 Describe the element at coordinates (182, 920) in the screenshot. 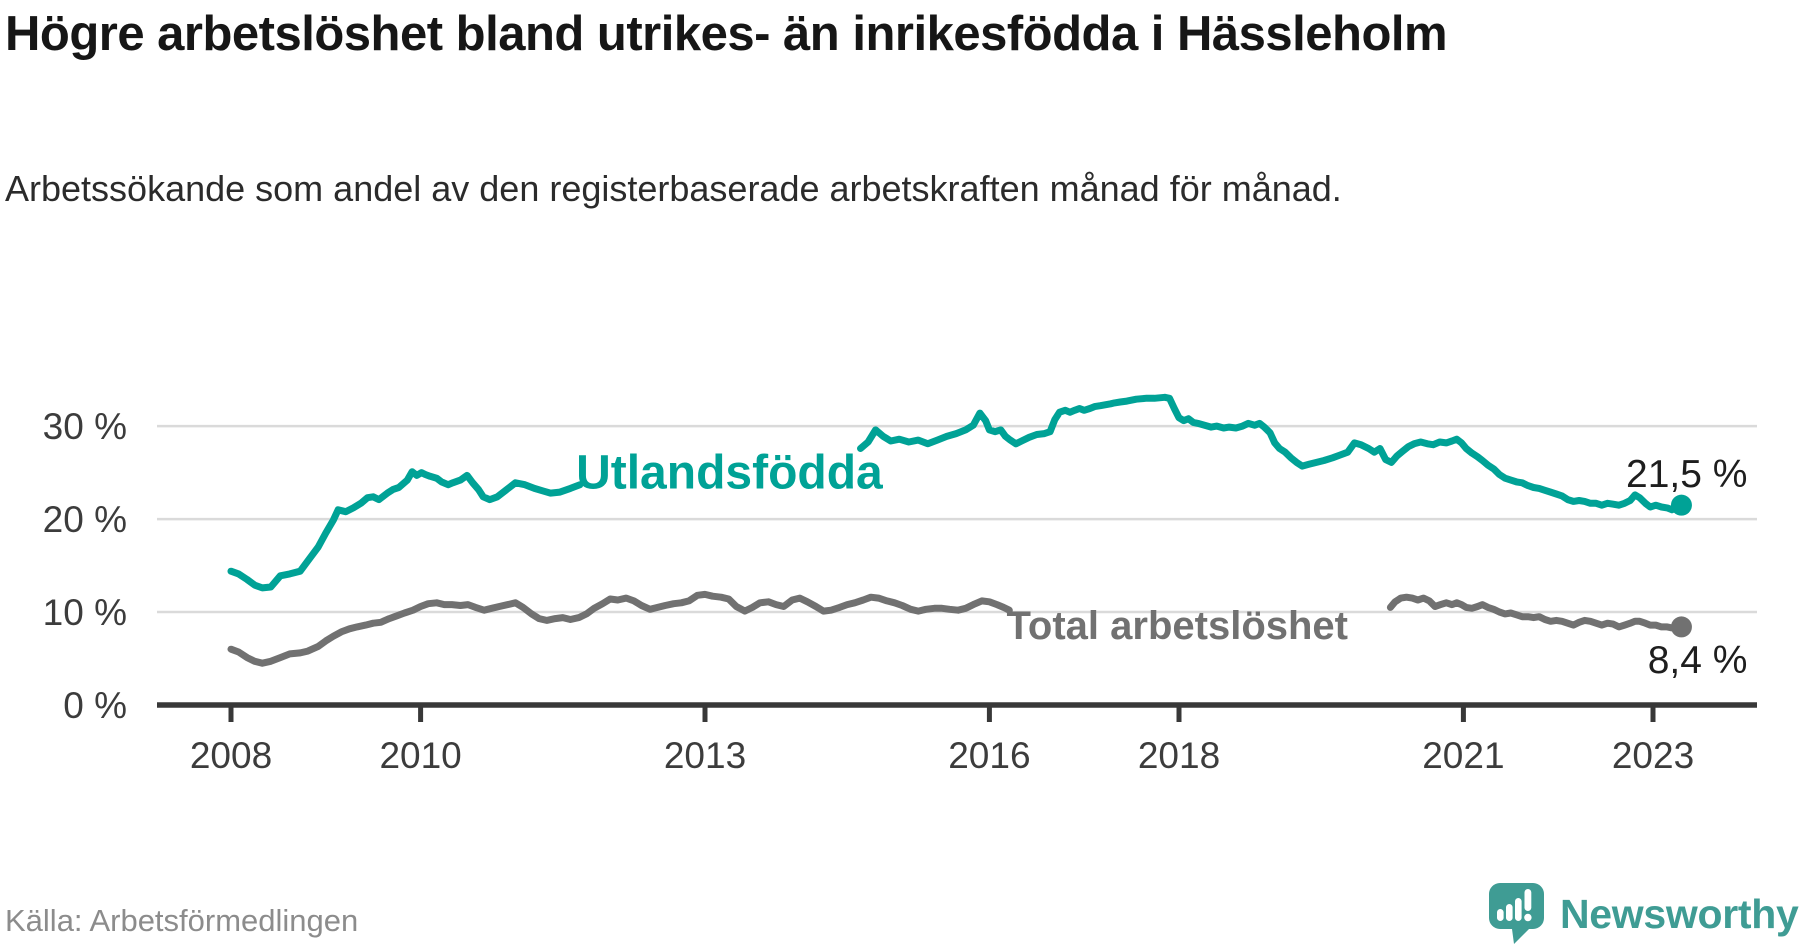

I see `source-note: Källa: Arbetsförmedlingen` at that location.